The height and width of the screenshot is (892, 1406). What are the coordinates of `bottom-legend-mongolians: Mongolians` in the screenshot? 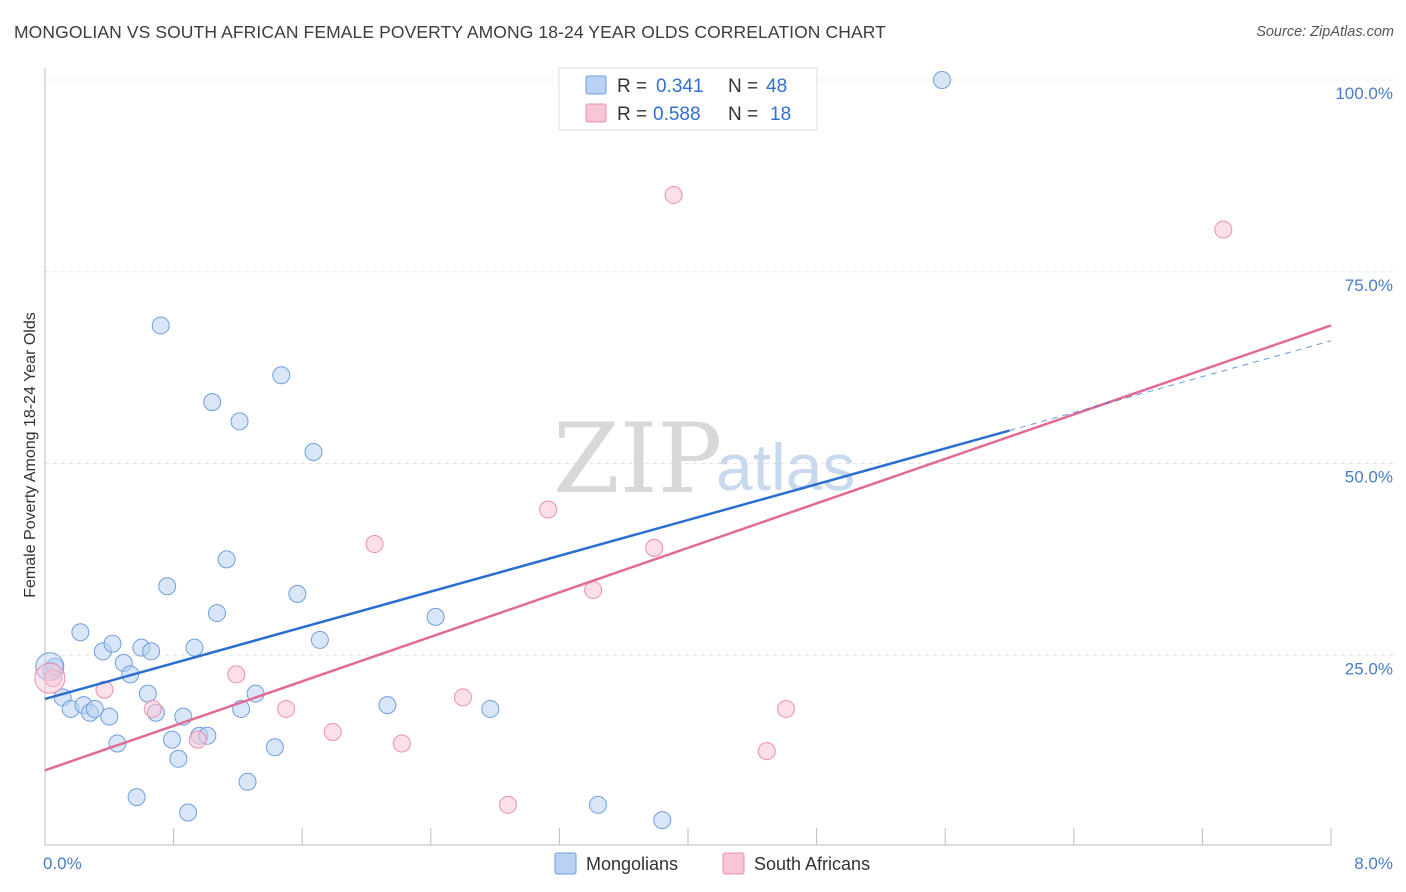 It's located at (632, 864).